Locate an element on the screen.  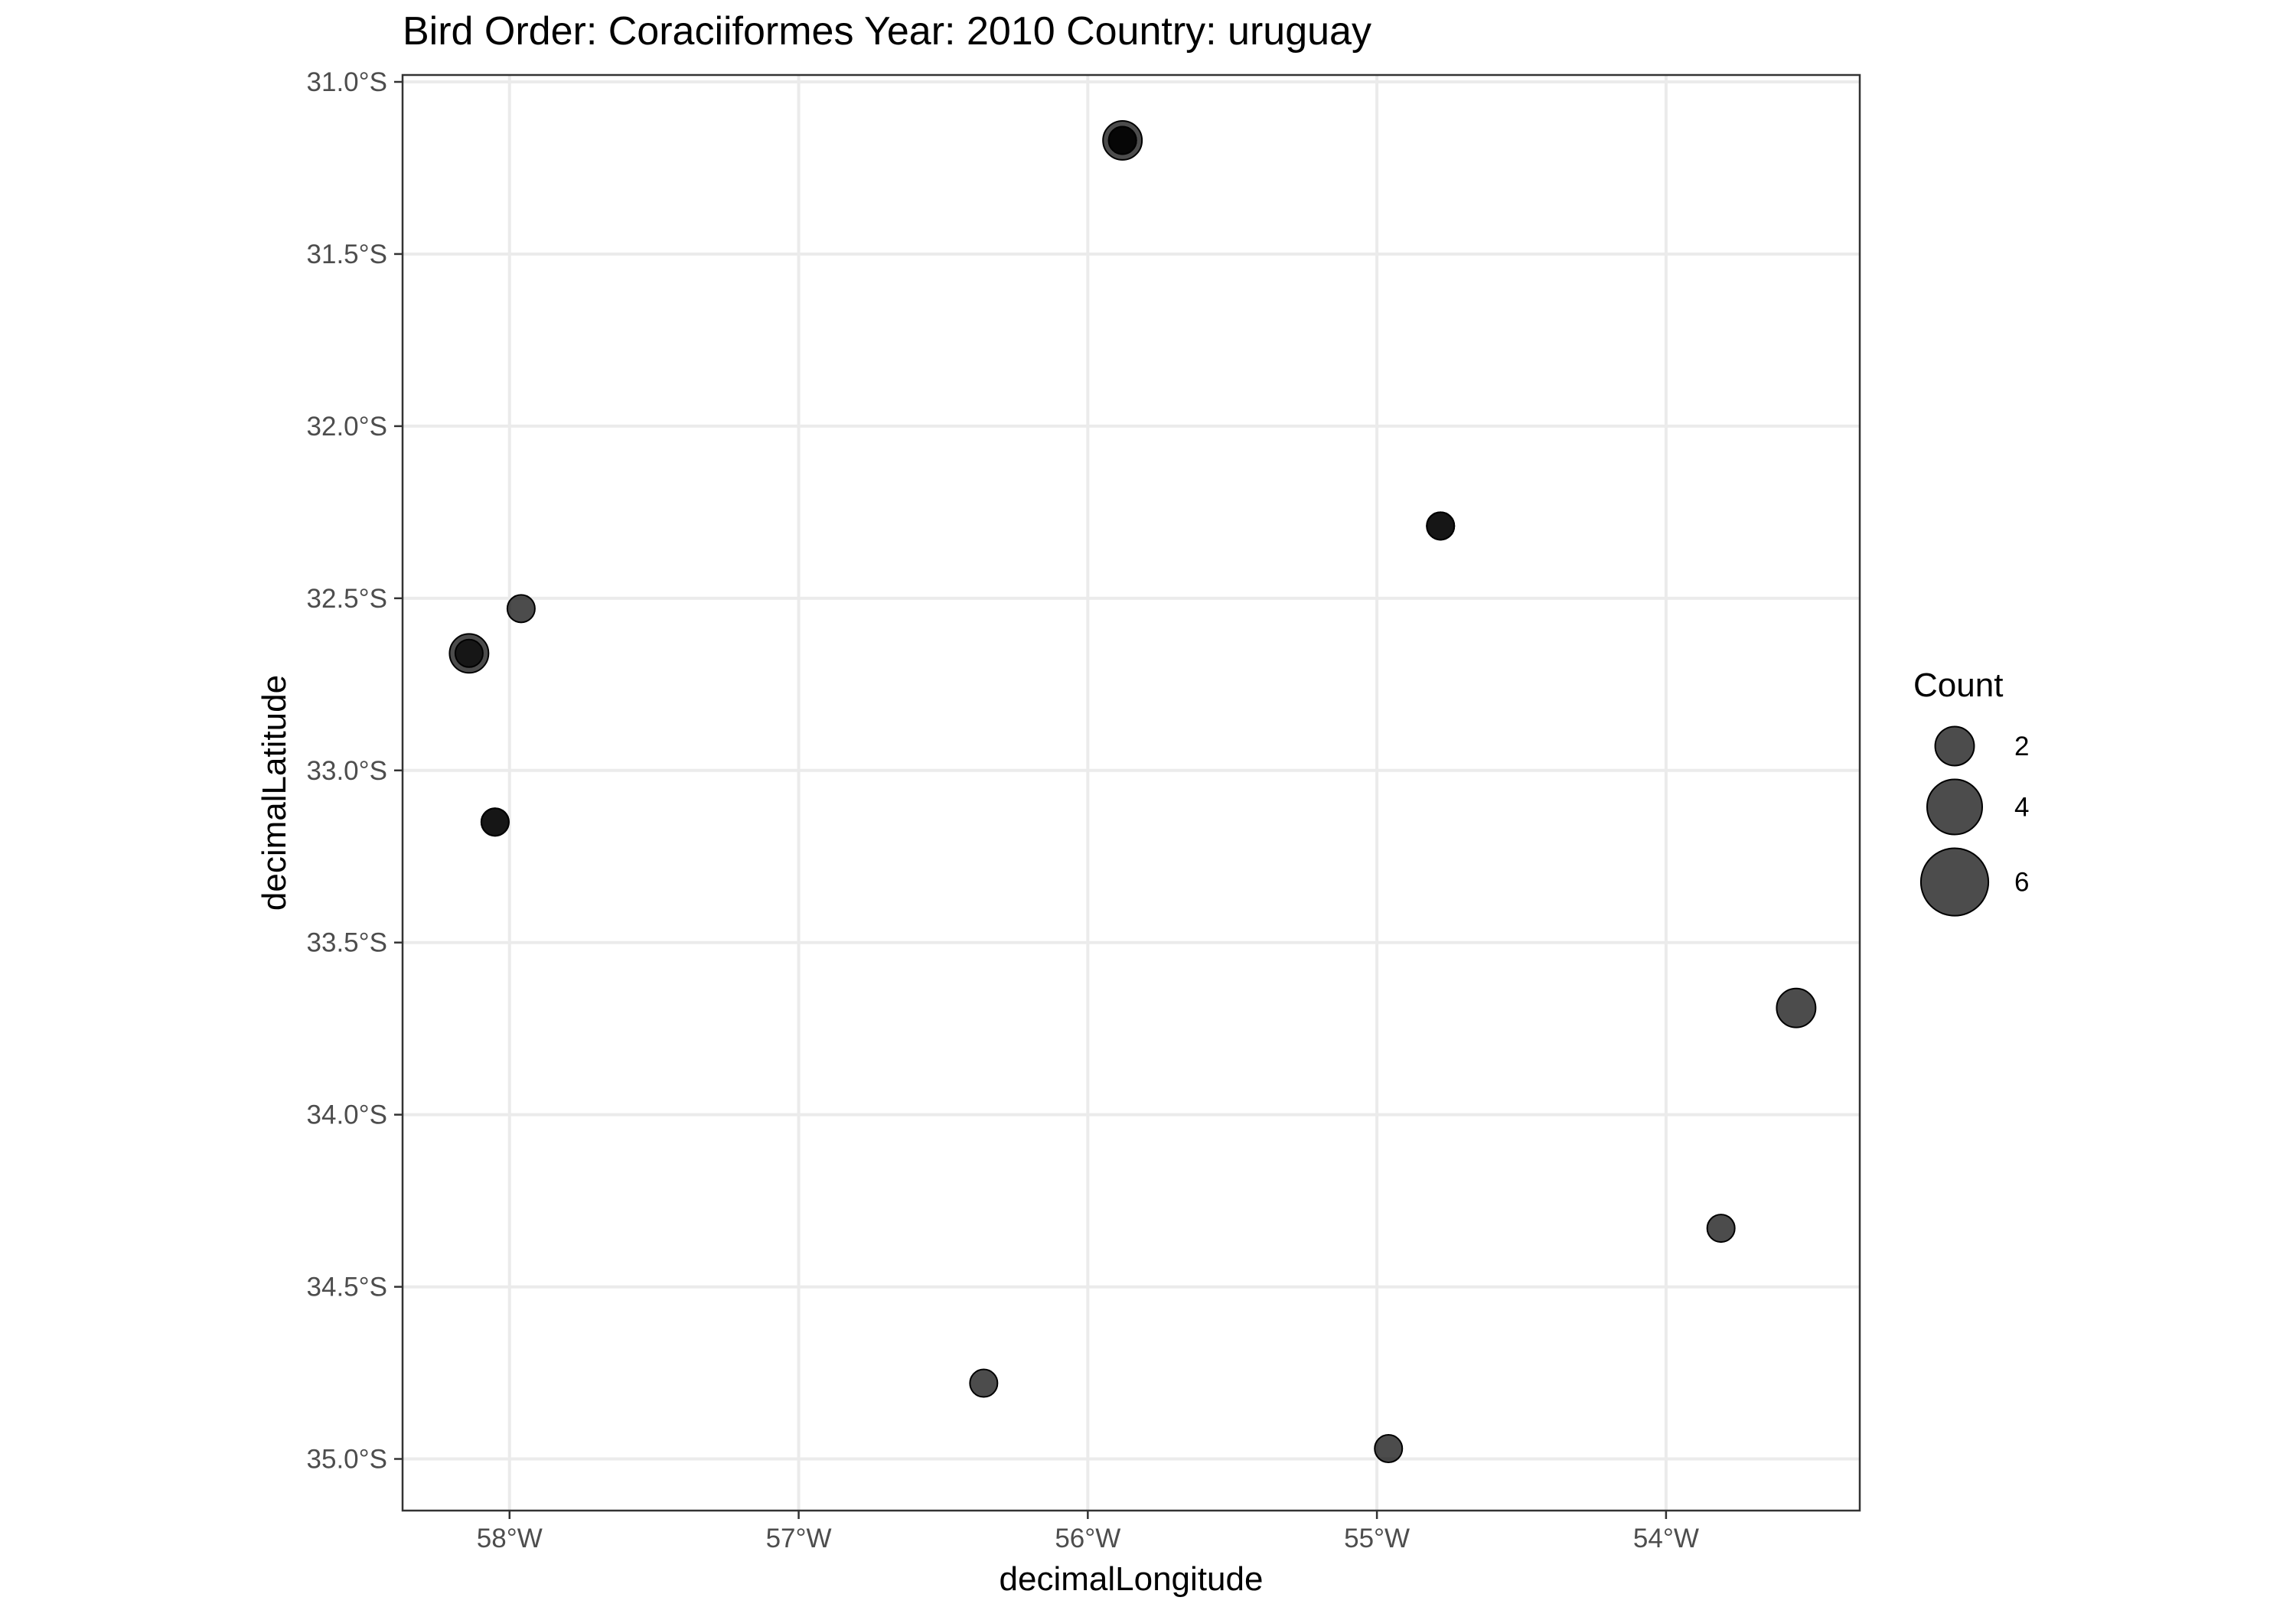
legend-label: 4 is located at coordinates (2021, 807).